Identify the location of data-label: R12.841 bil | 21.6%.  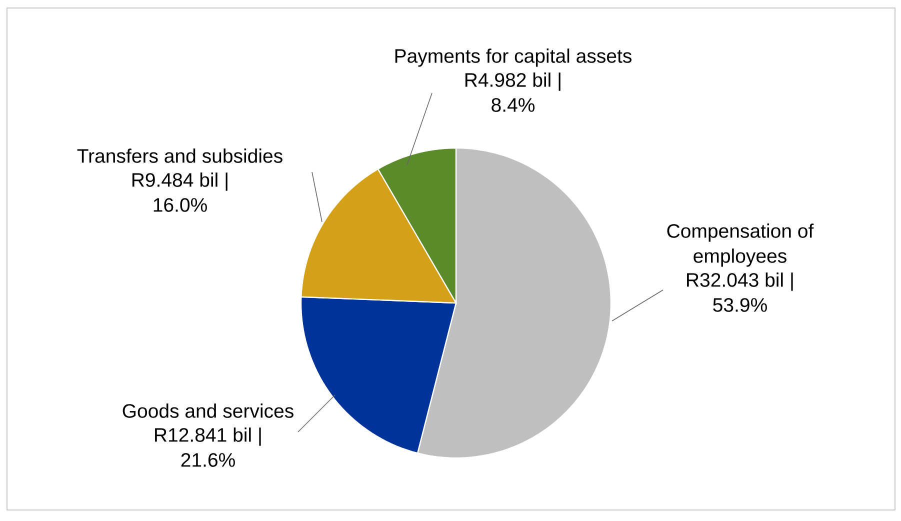
(208, 447).